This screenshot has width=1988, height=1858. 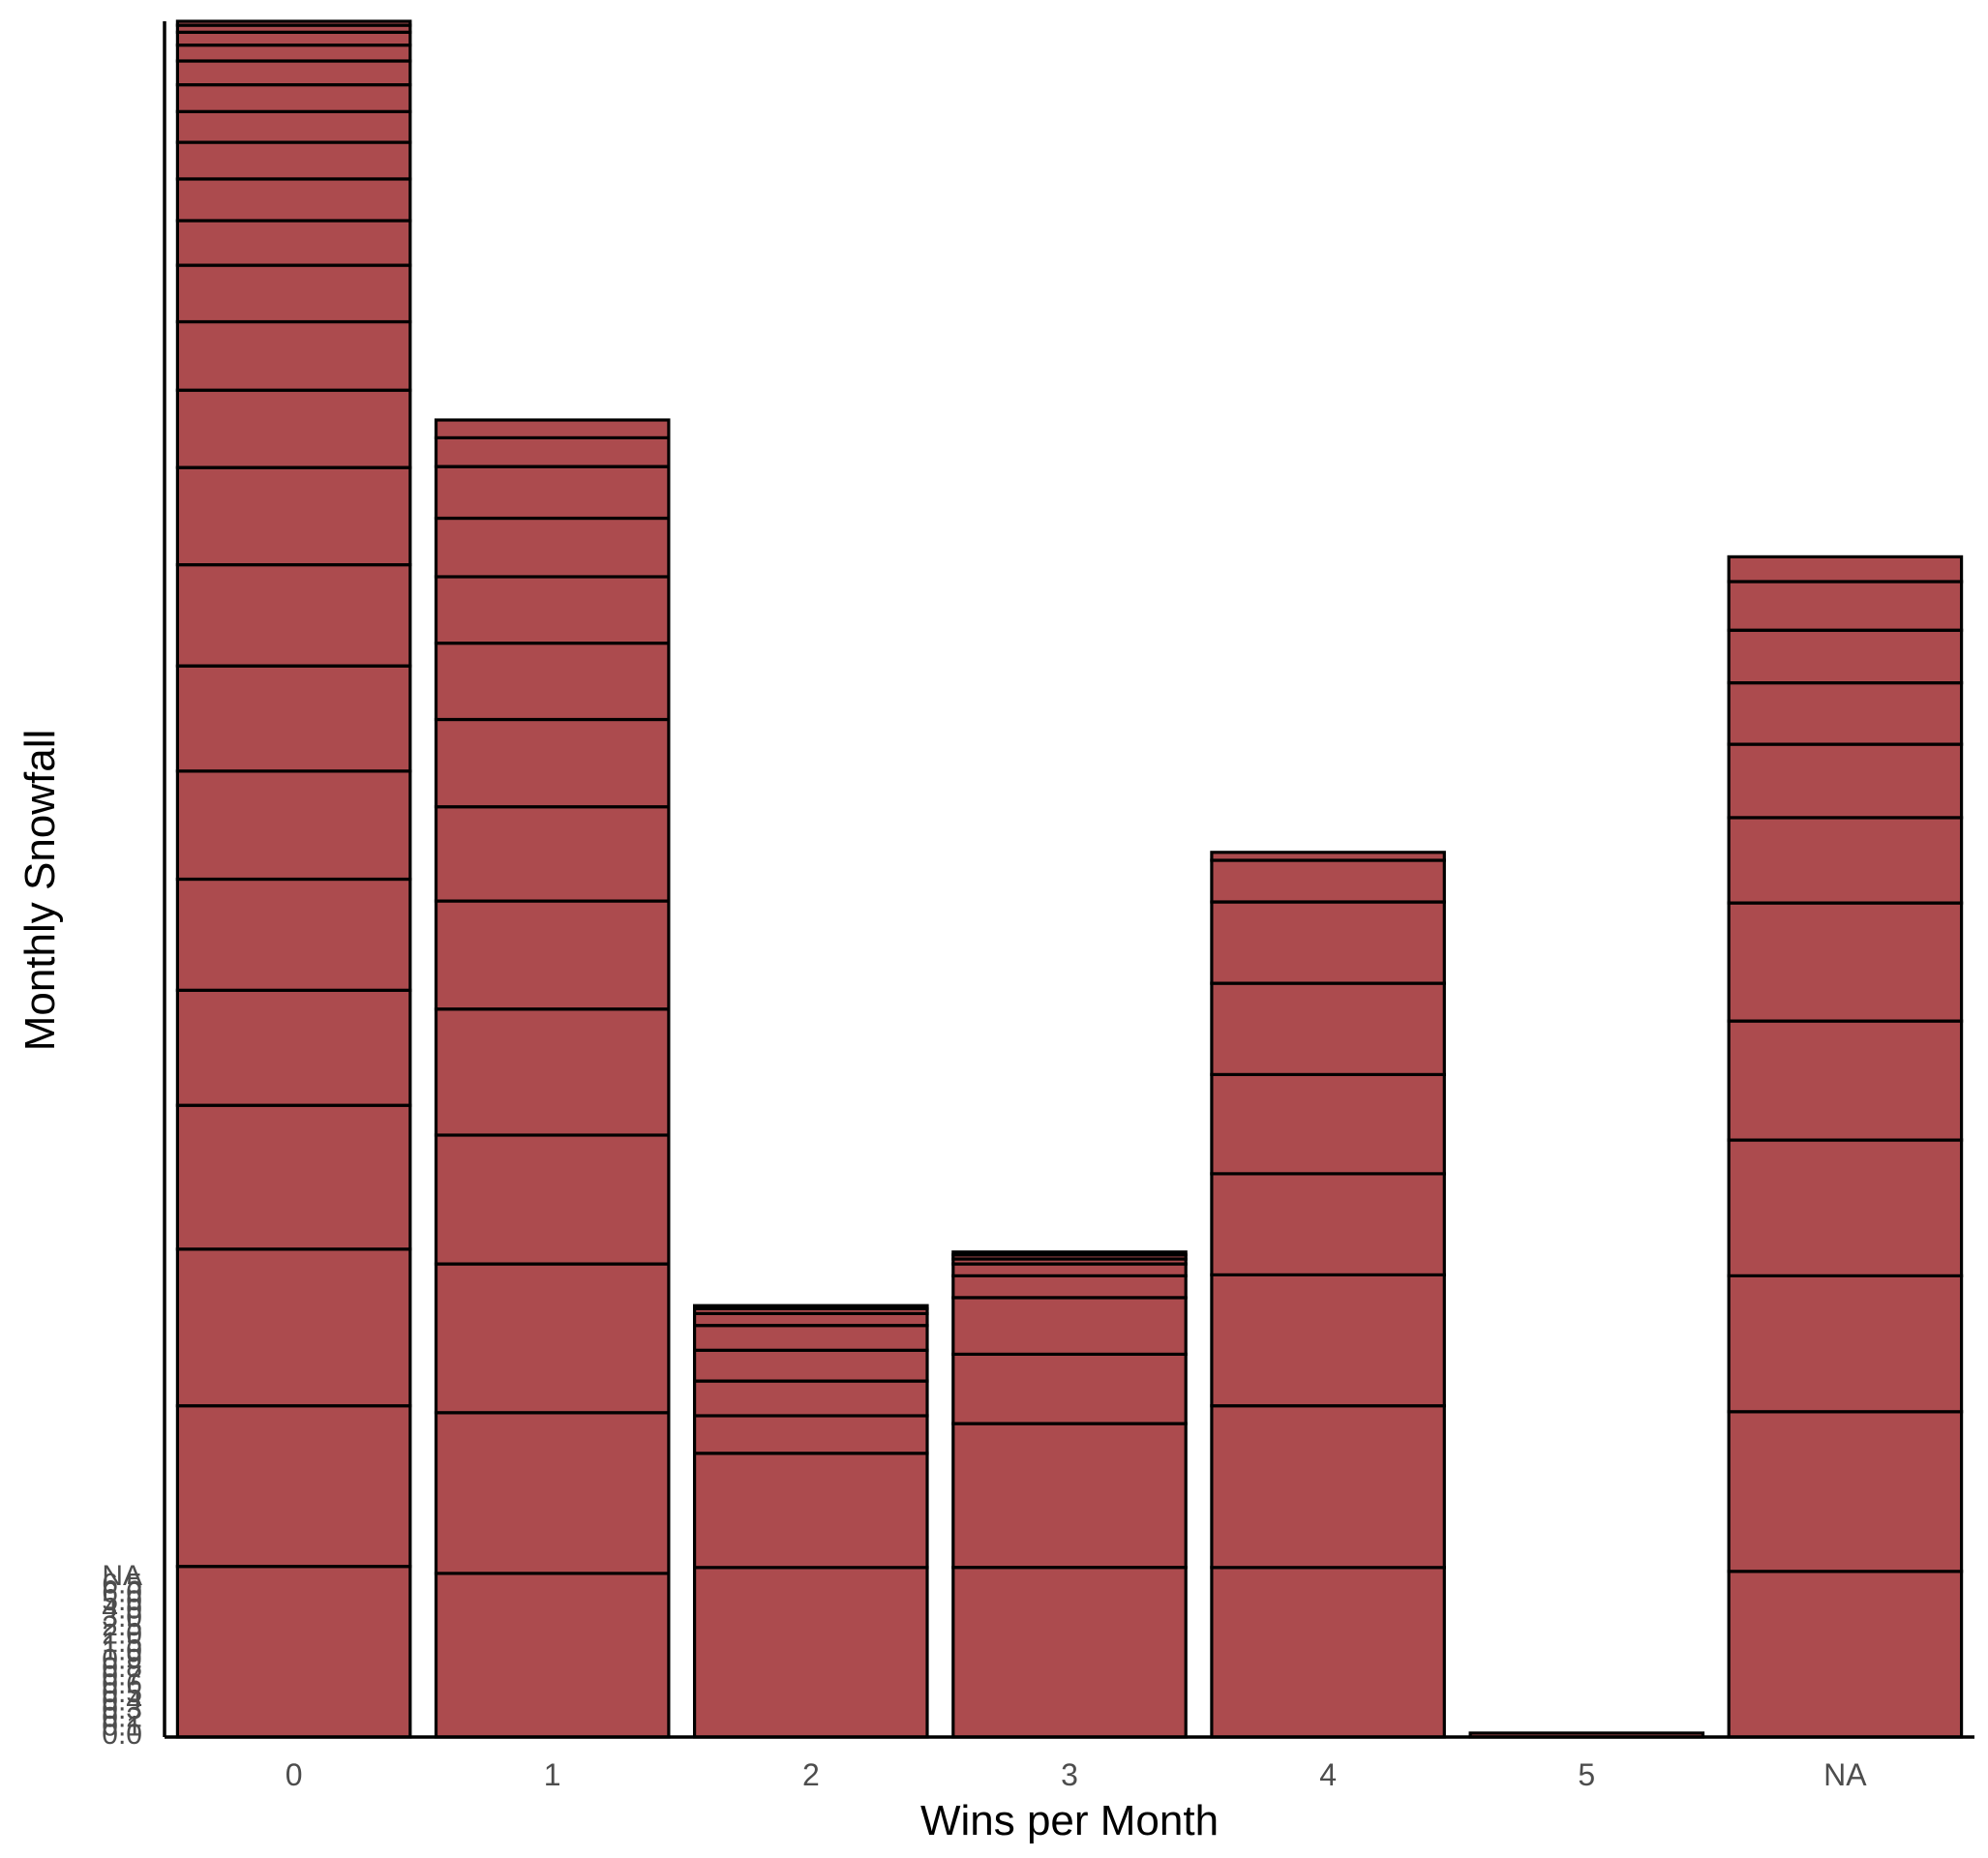 What do you see at coordinates (122, 1659) in the screenshot?
I see `y-tick-label: 0.9` at bounding box center [122, 1659].